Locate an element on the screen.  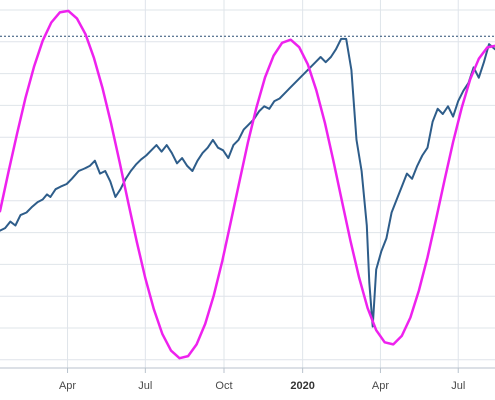
x-axis: Apr Jul Oct 2020 Apr Jul is located at coordinates (247, 379).